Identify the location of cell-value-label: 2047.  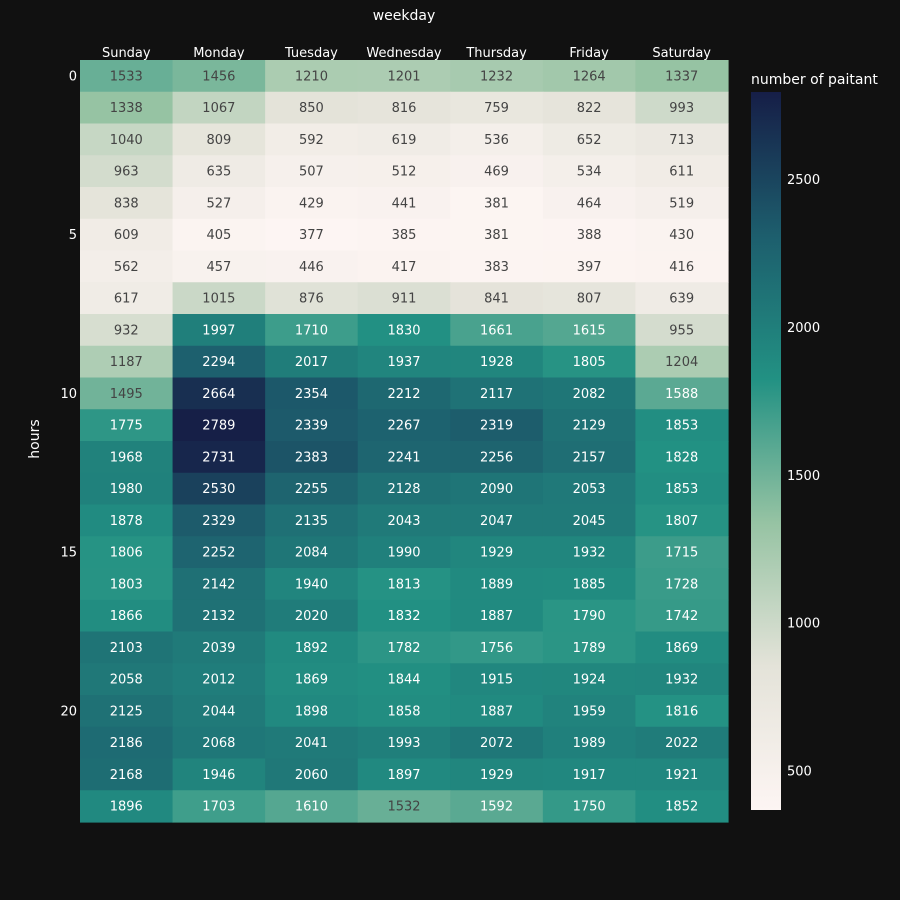
(496, 521).